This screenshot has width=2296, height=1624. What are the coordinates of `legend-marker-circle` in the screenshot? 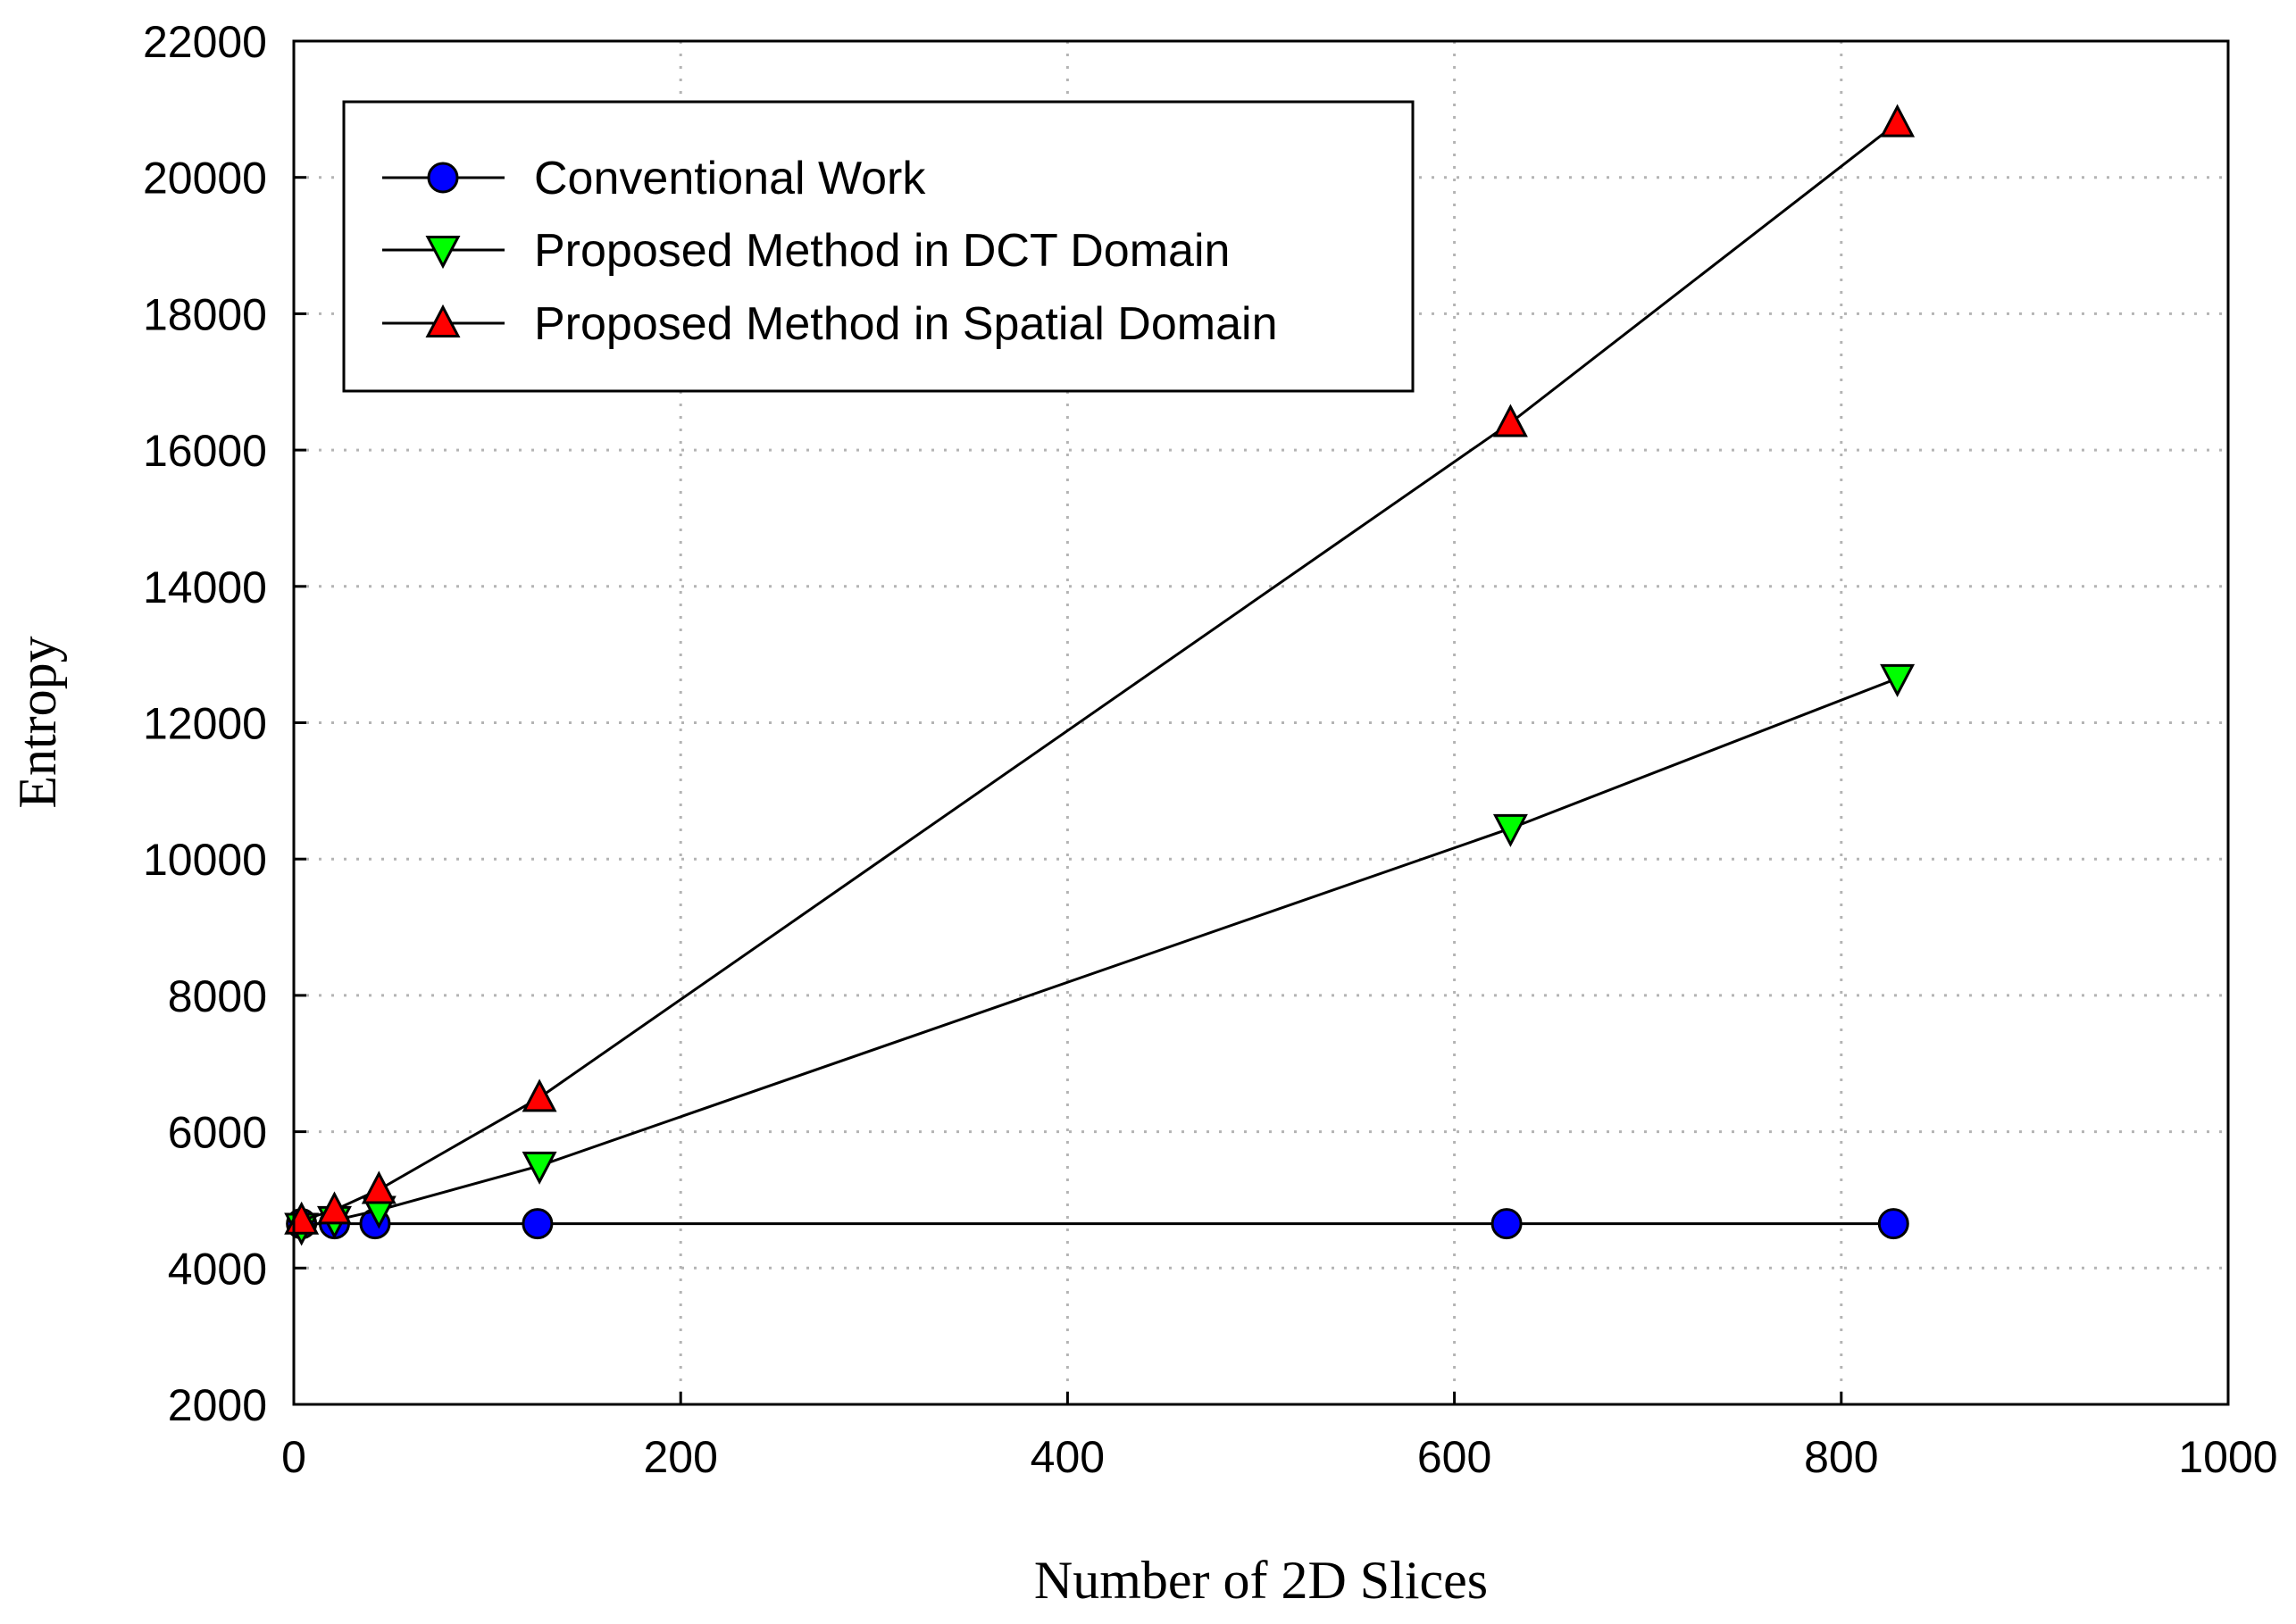 It's located at (443, 178).